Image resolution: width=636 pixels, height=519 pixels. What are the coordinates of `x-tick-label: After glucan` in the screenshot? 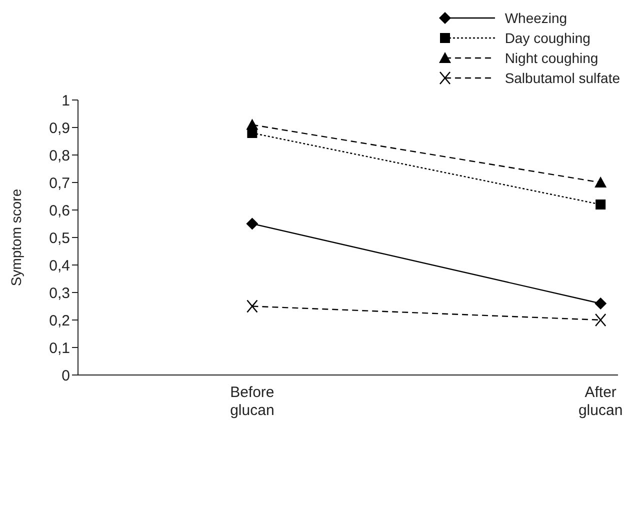 It's located at (600, 401).